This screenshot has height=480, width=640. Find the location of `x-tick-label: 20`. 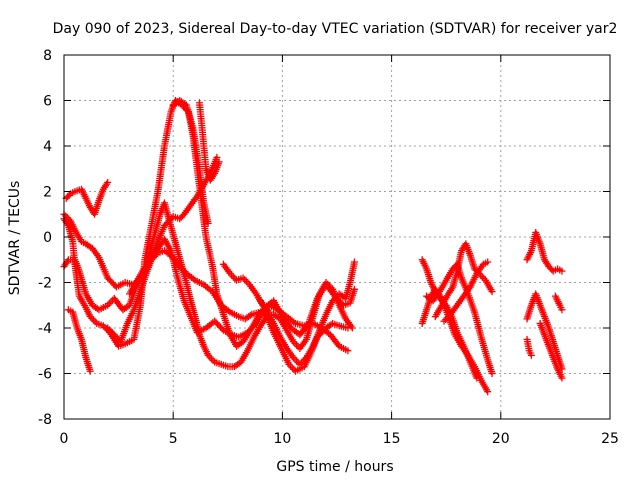

x-tick-label: 20 is located at coordinates (501, 439).